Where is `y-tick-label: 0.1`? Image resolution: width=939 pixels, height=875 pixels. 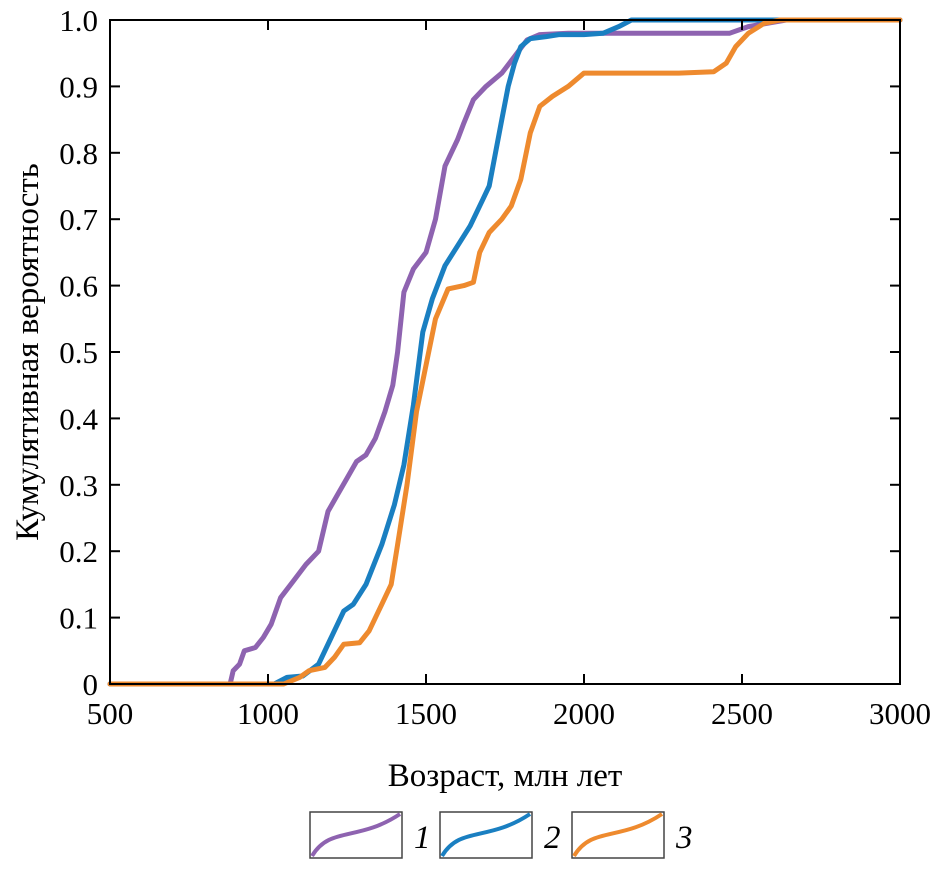
y-tick-label: 0.1 is located at coordinates (78, 618).